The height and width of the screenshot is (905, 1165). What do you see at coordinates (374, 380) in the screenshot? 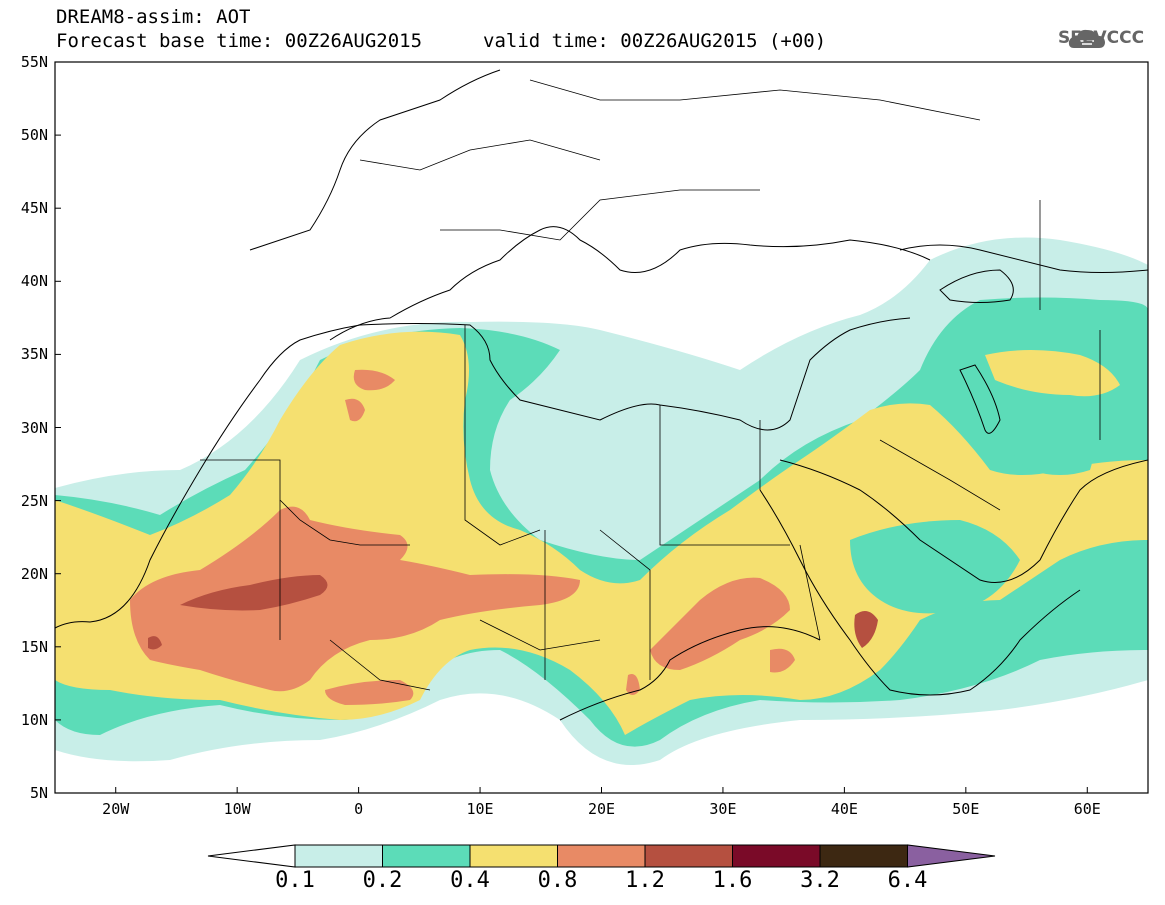
I see `aot-contour-0.8d` at bounding box center [374, 380].